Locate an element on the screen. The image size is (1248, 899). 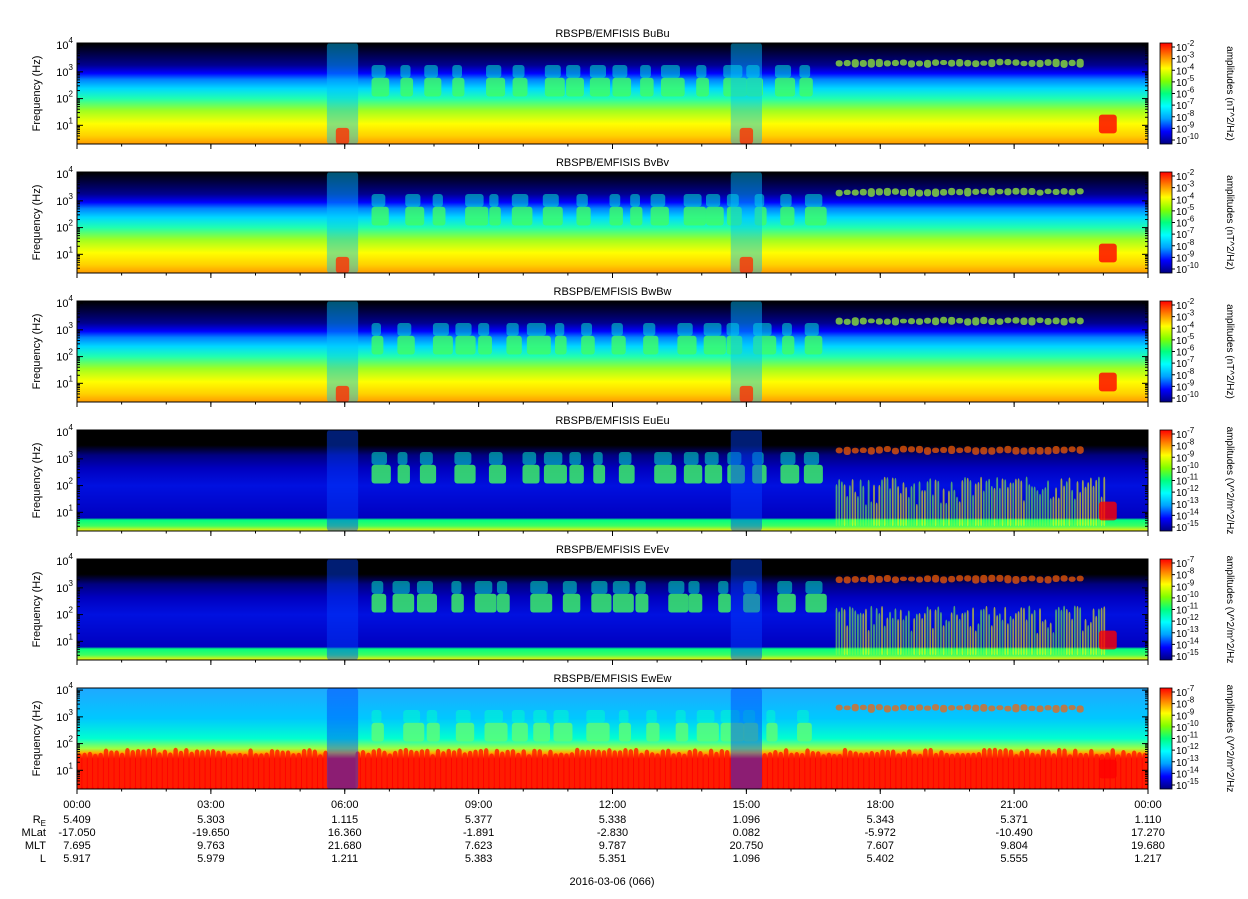
ephemeris-value: 5.343 is located at coordinates (880, 820).